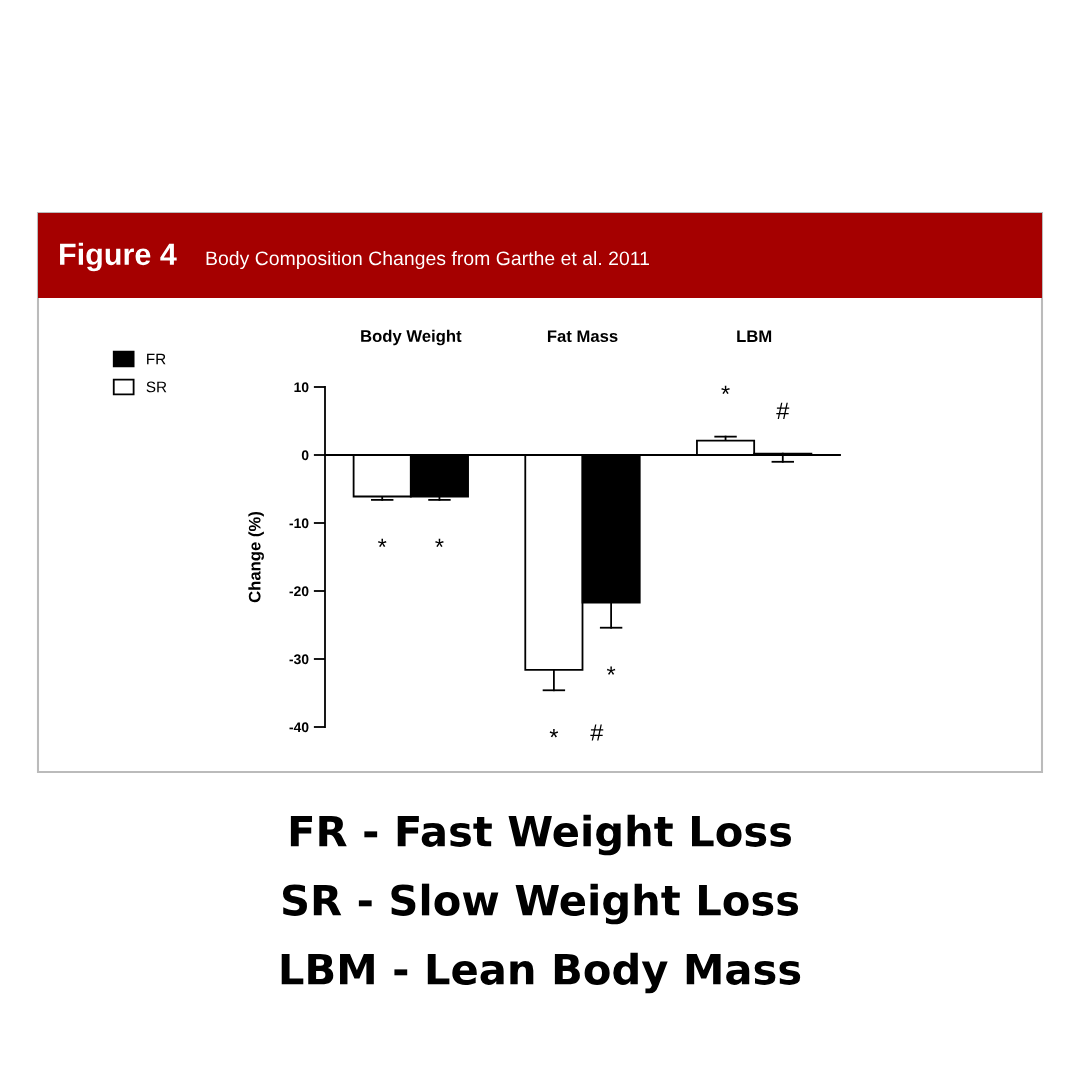 The height and width of the screenshot is (1081, 1080). What do you see at coordinates (411, 337) in the screenshot?
I see `x-tick-label: Body Weight` at bounding box center [411, 337].